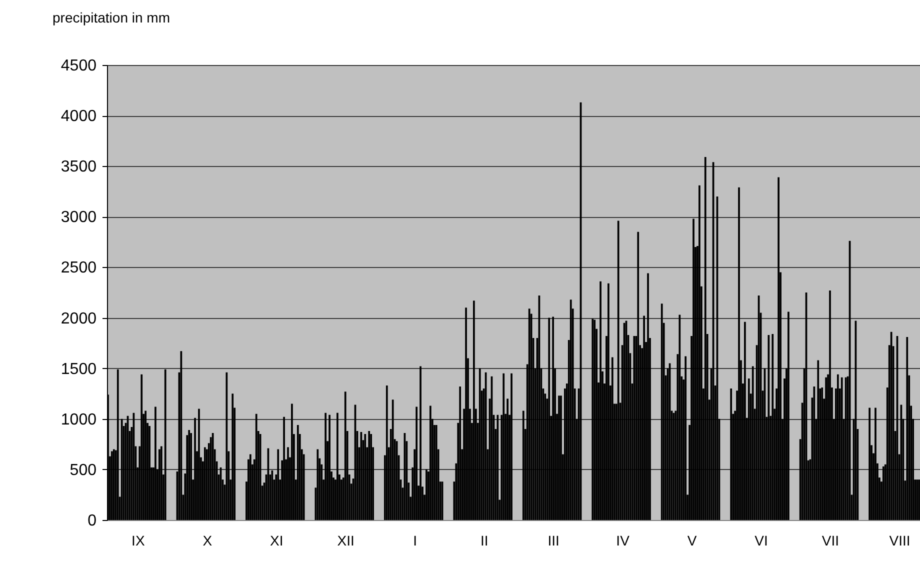 This screenshot has width=920, height=561. What do you see at coordinates (831, 540) in the screenshot?
I see `x-tick-label: VII` at bounding box center [831, 540].